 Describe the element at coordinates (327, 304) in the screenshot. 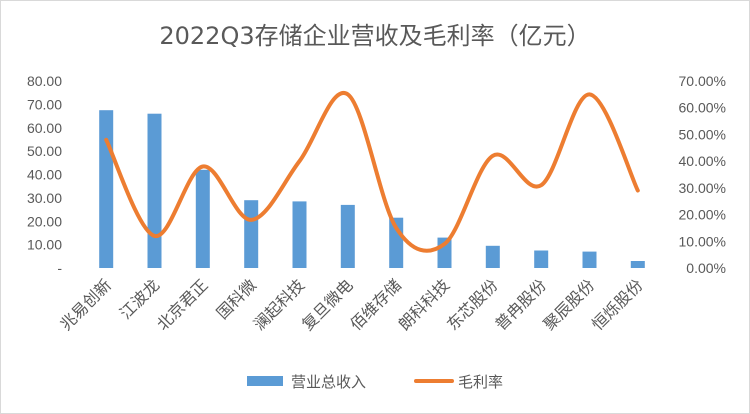

I see `category-label: 复旦微电` at that location.